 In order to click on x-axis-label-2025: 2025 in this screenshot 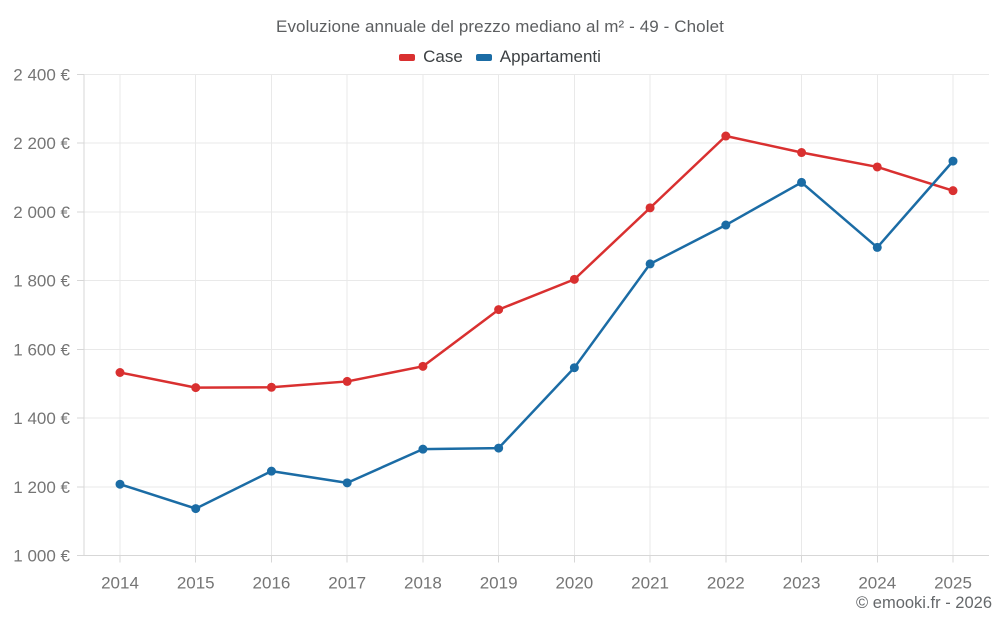, I will do `click(953, 583)`.